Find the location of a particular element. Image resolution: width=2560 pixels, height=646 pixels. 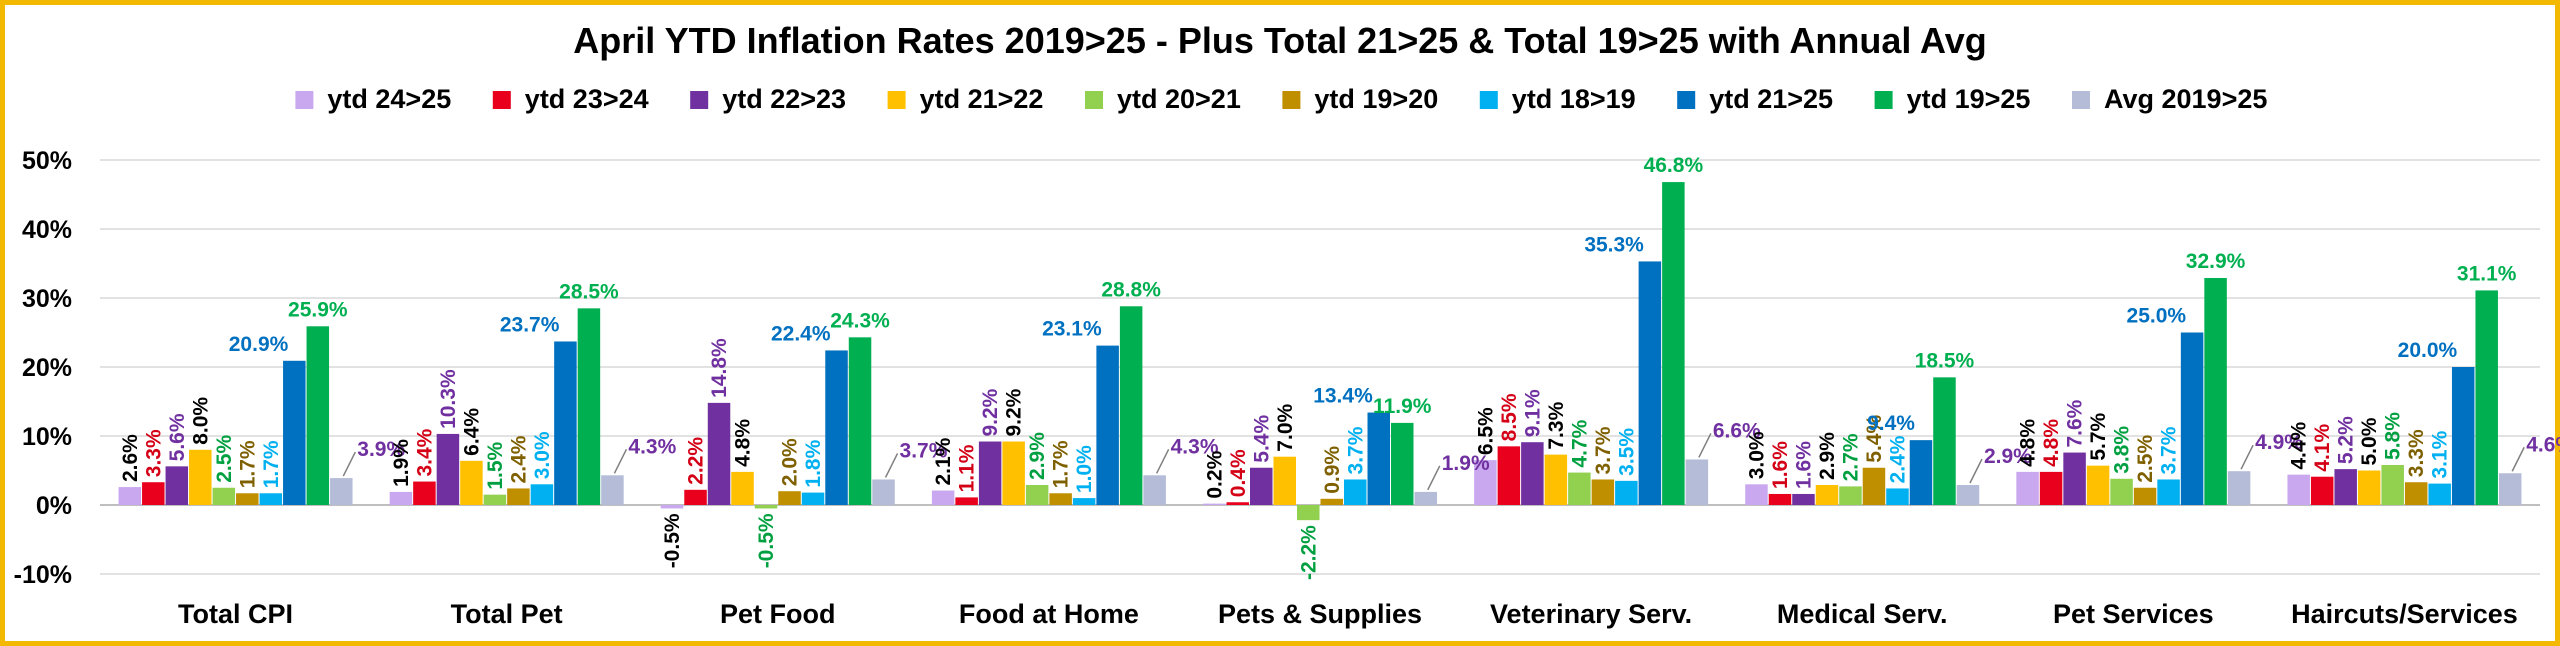

data-label: 9.1% is located at coordinates (1532, 413).